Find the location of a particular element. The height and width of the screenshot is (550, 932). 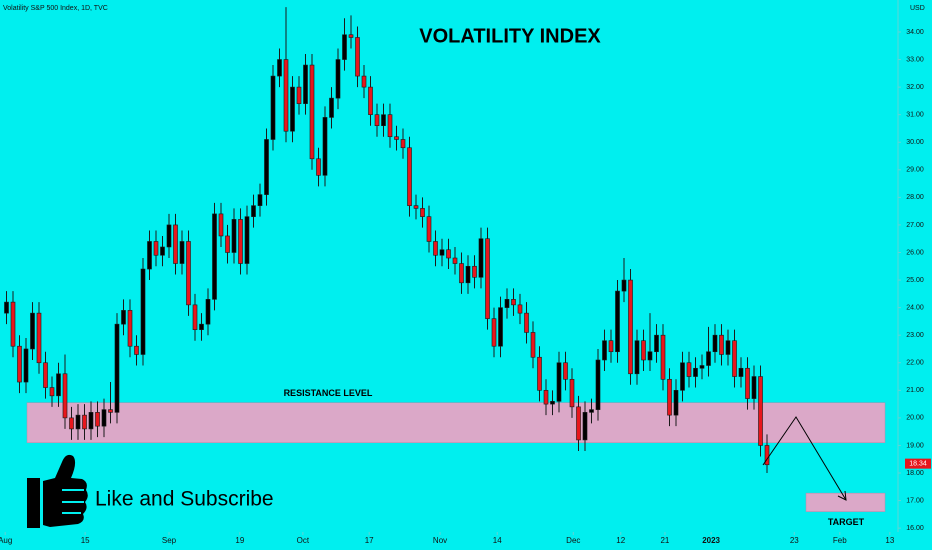

y-tick-label: 29.00 is located at coordinates (915, 170).